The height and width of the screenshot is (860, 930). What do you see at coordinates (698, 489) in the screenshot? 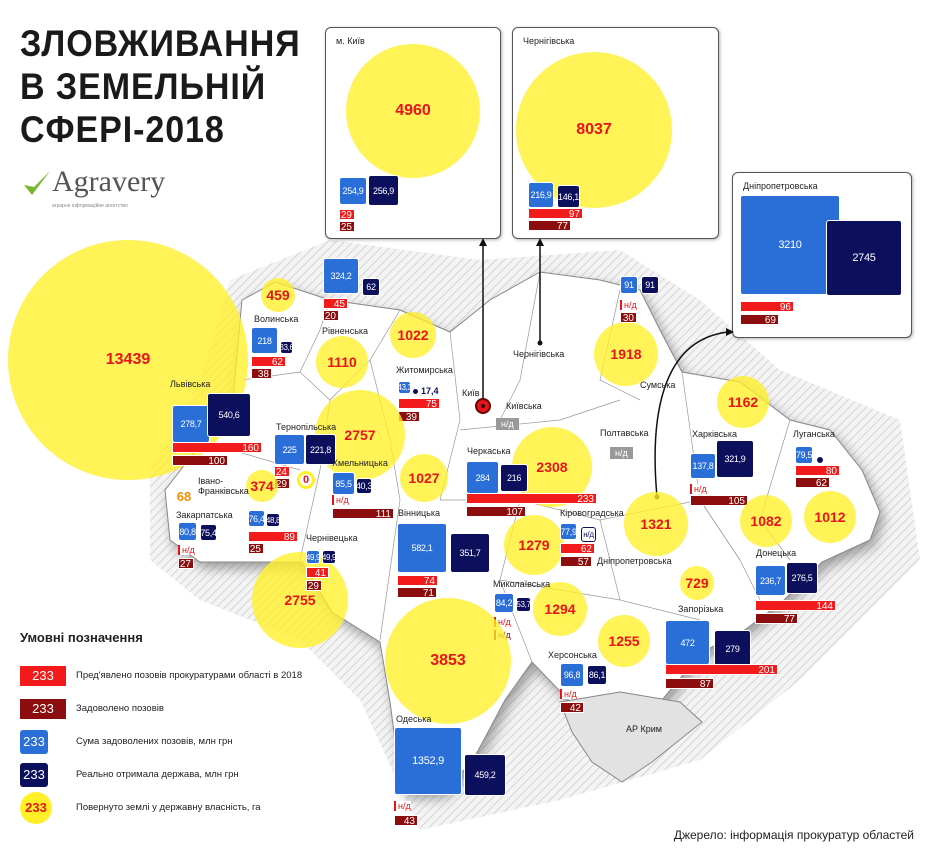
I see `kharkiv-claims-nd: н/д` at bounding box center [698, 489].